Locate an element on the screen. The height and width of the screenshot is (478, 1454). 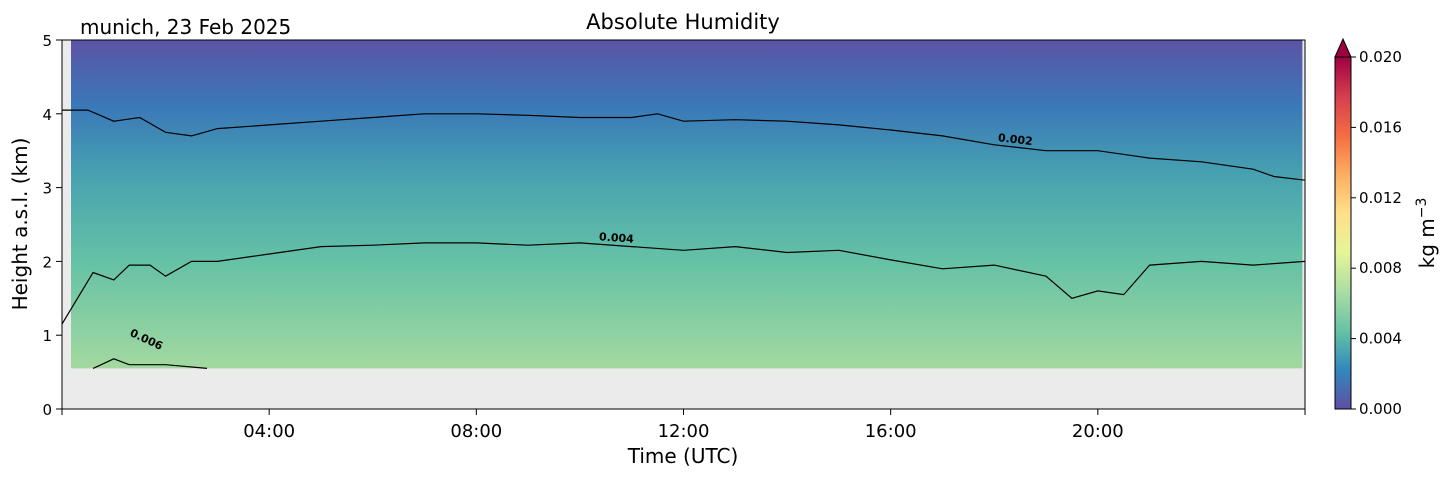
y-axis-label: Height a.s.l. (km) is located at coordinates (20, 224).